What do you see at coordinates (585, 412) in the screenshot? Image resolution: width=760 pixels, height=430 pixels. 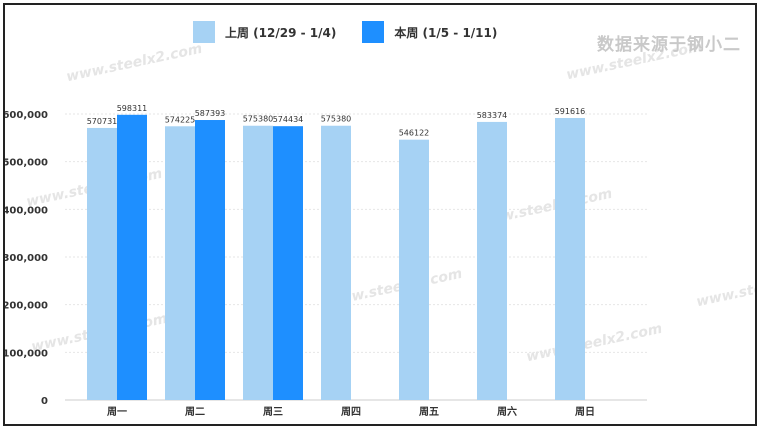 I see `x-tick-label: 周日` at bounding box center [585, 412].